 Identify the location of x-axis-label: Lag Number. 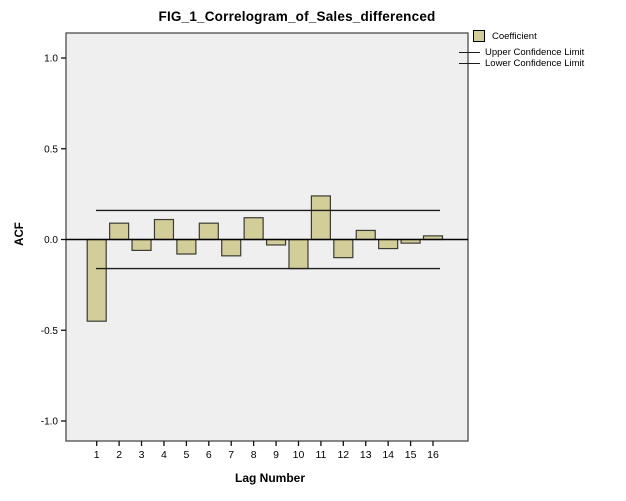
(269, 478).